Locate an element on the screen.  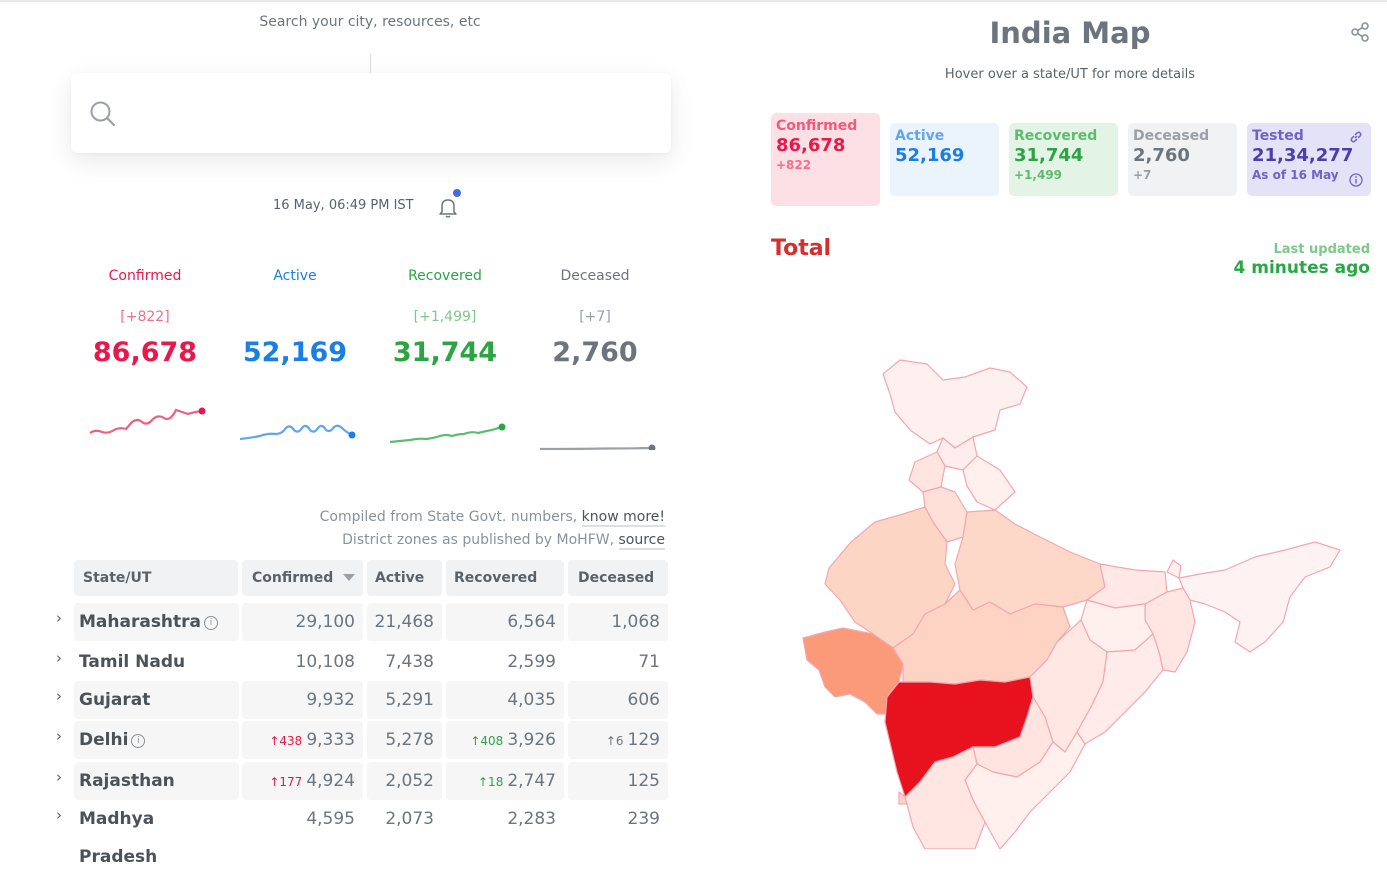
level-recovered-label: Recovered is located at coordinates (445, 276).